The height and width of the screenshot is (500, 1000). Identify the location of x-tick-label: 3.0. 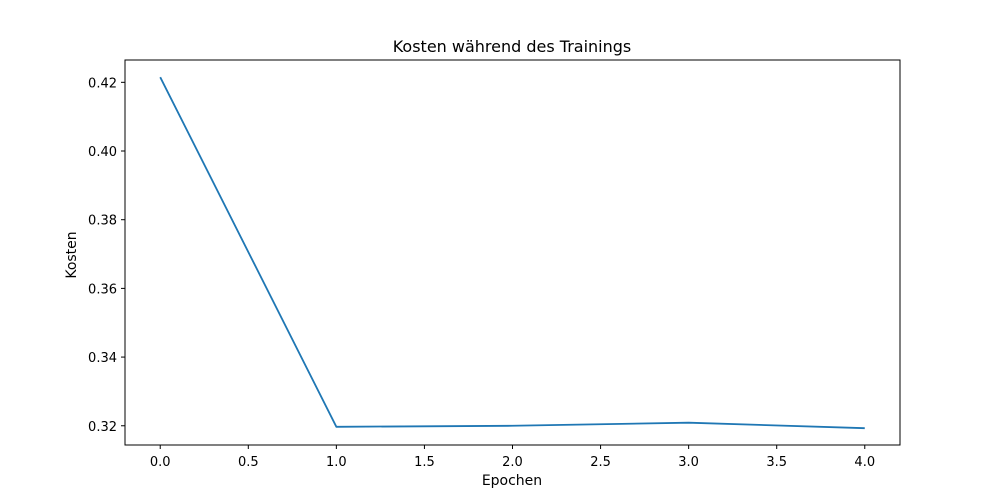
(688, 462).